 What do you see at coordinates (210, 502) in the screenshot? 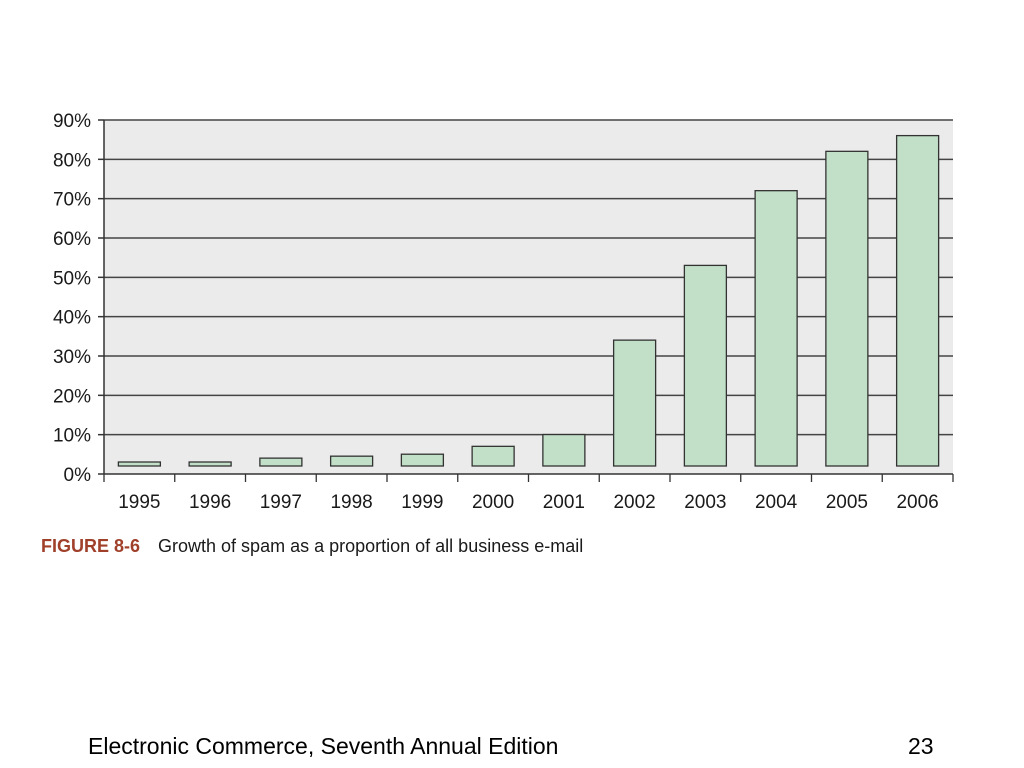
I see `x-tick-label: 1996` at bounding box center [210, 502].